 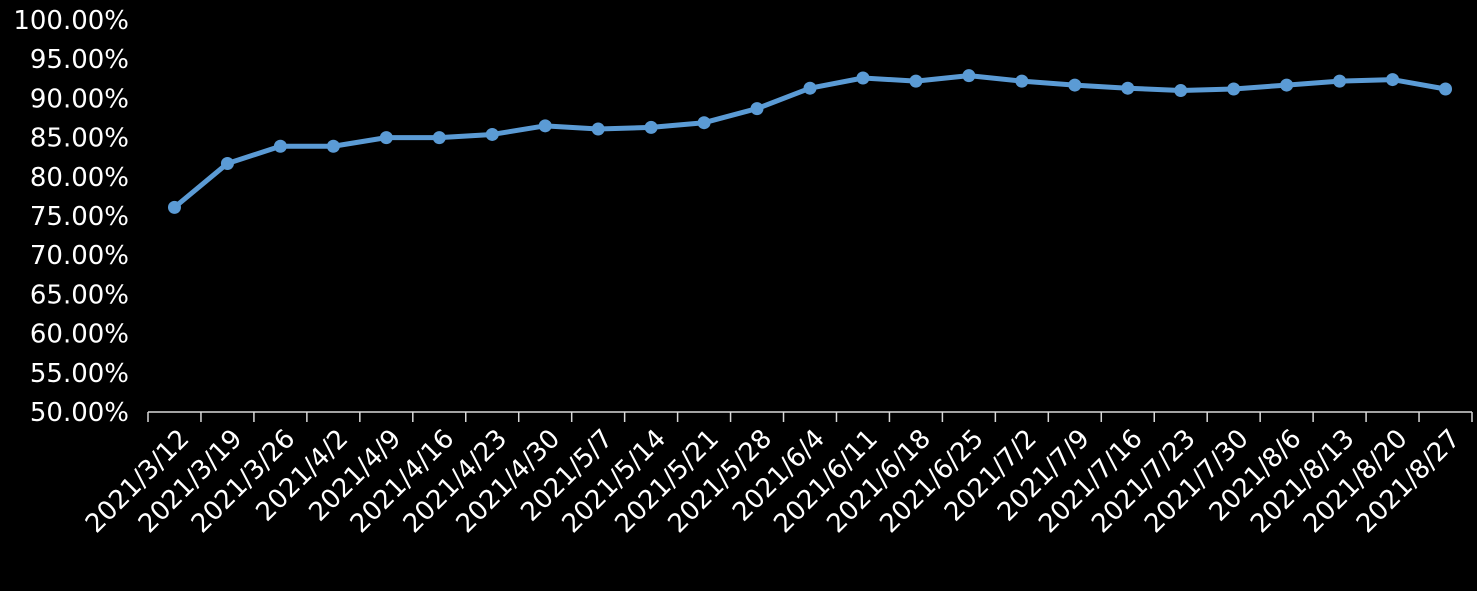 What do you see at coordinates (79, 256) in the screenshot?
I see `y-tick-label: 70.00%` at bounding box center [79, 256].